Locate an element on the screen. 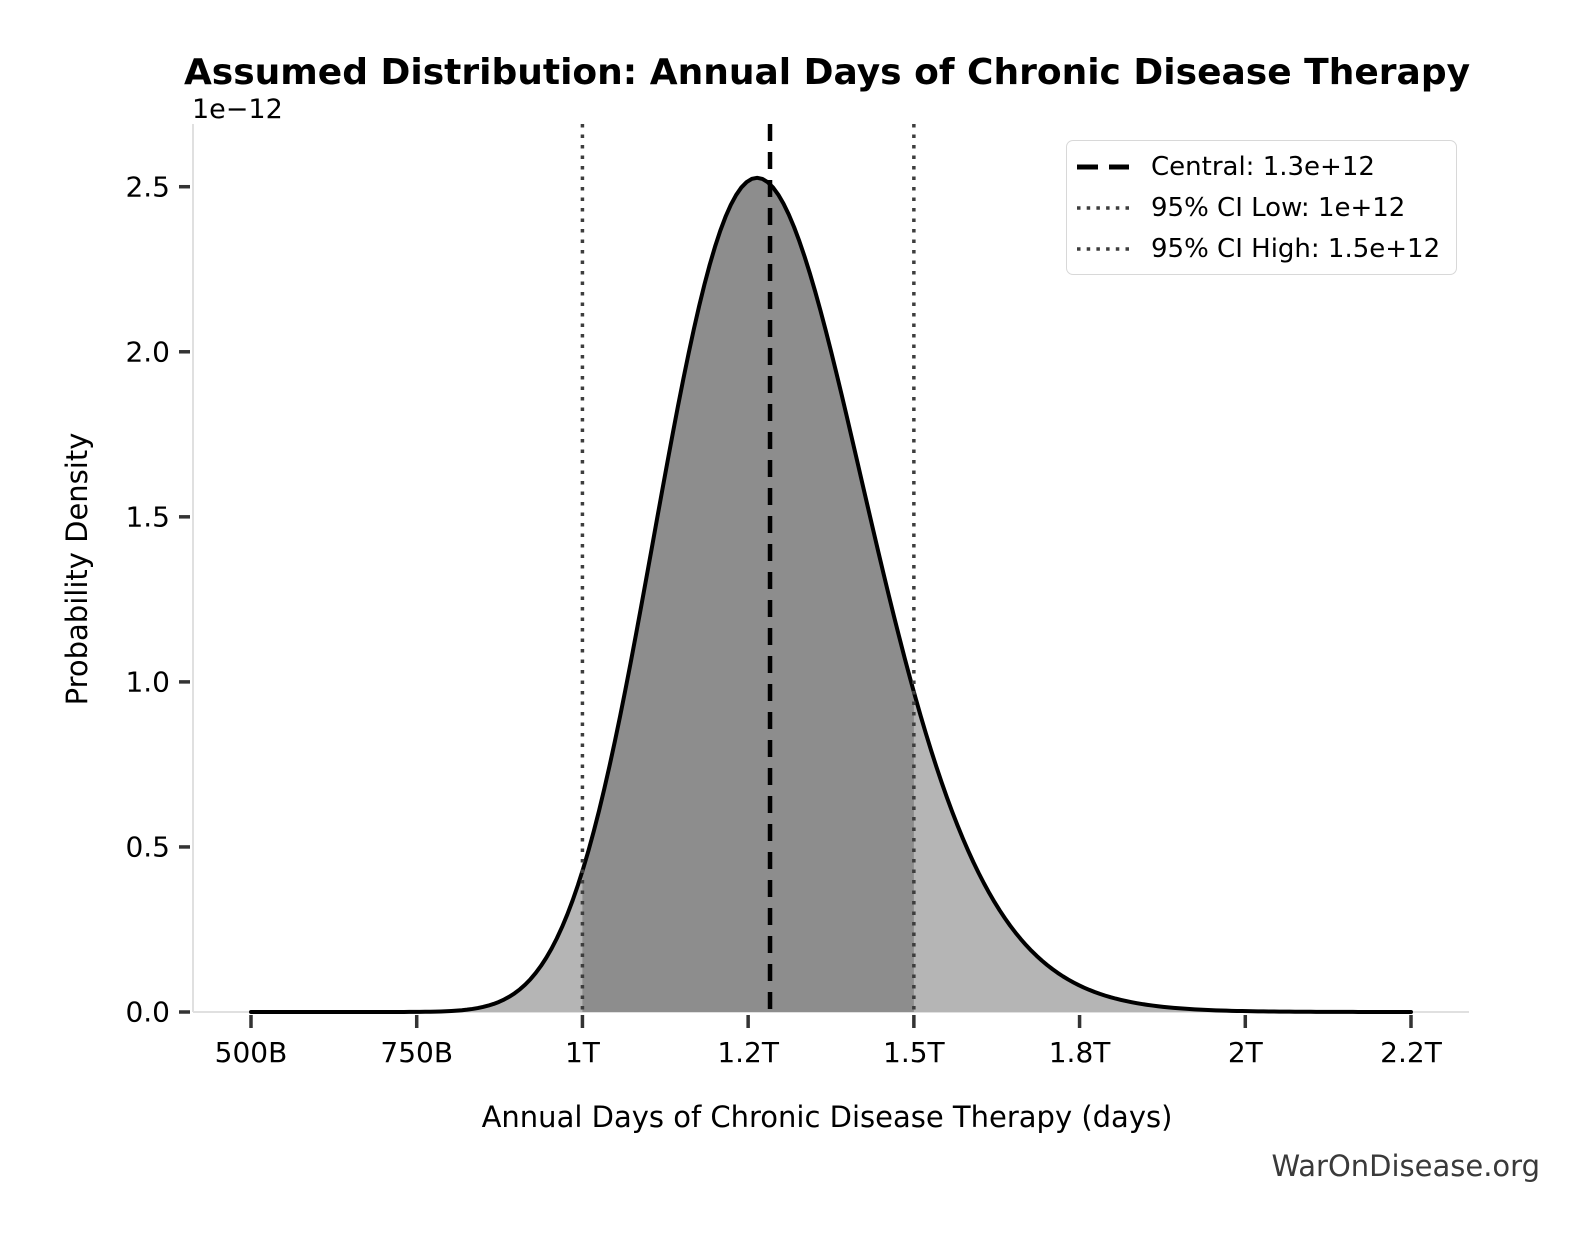 This screenshot has width=1593, height=1234. y-tick-label: 0.5 is located at coordinates (147, 847).